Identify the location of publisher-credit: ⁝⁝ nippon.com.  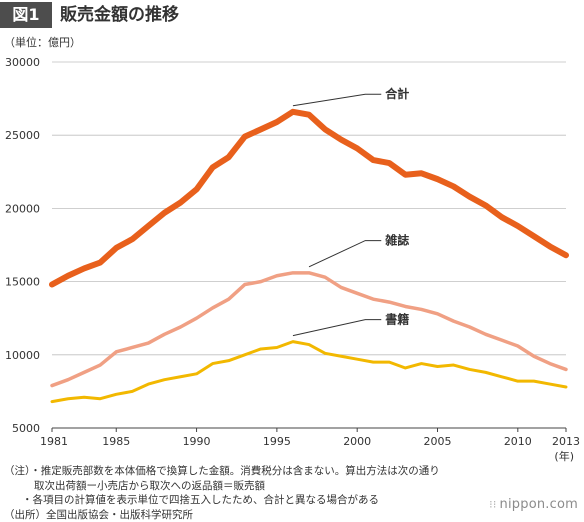
(533, 504).